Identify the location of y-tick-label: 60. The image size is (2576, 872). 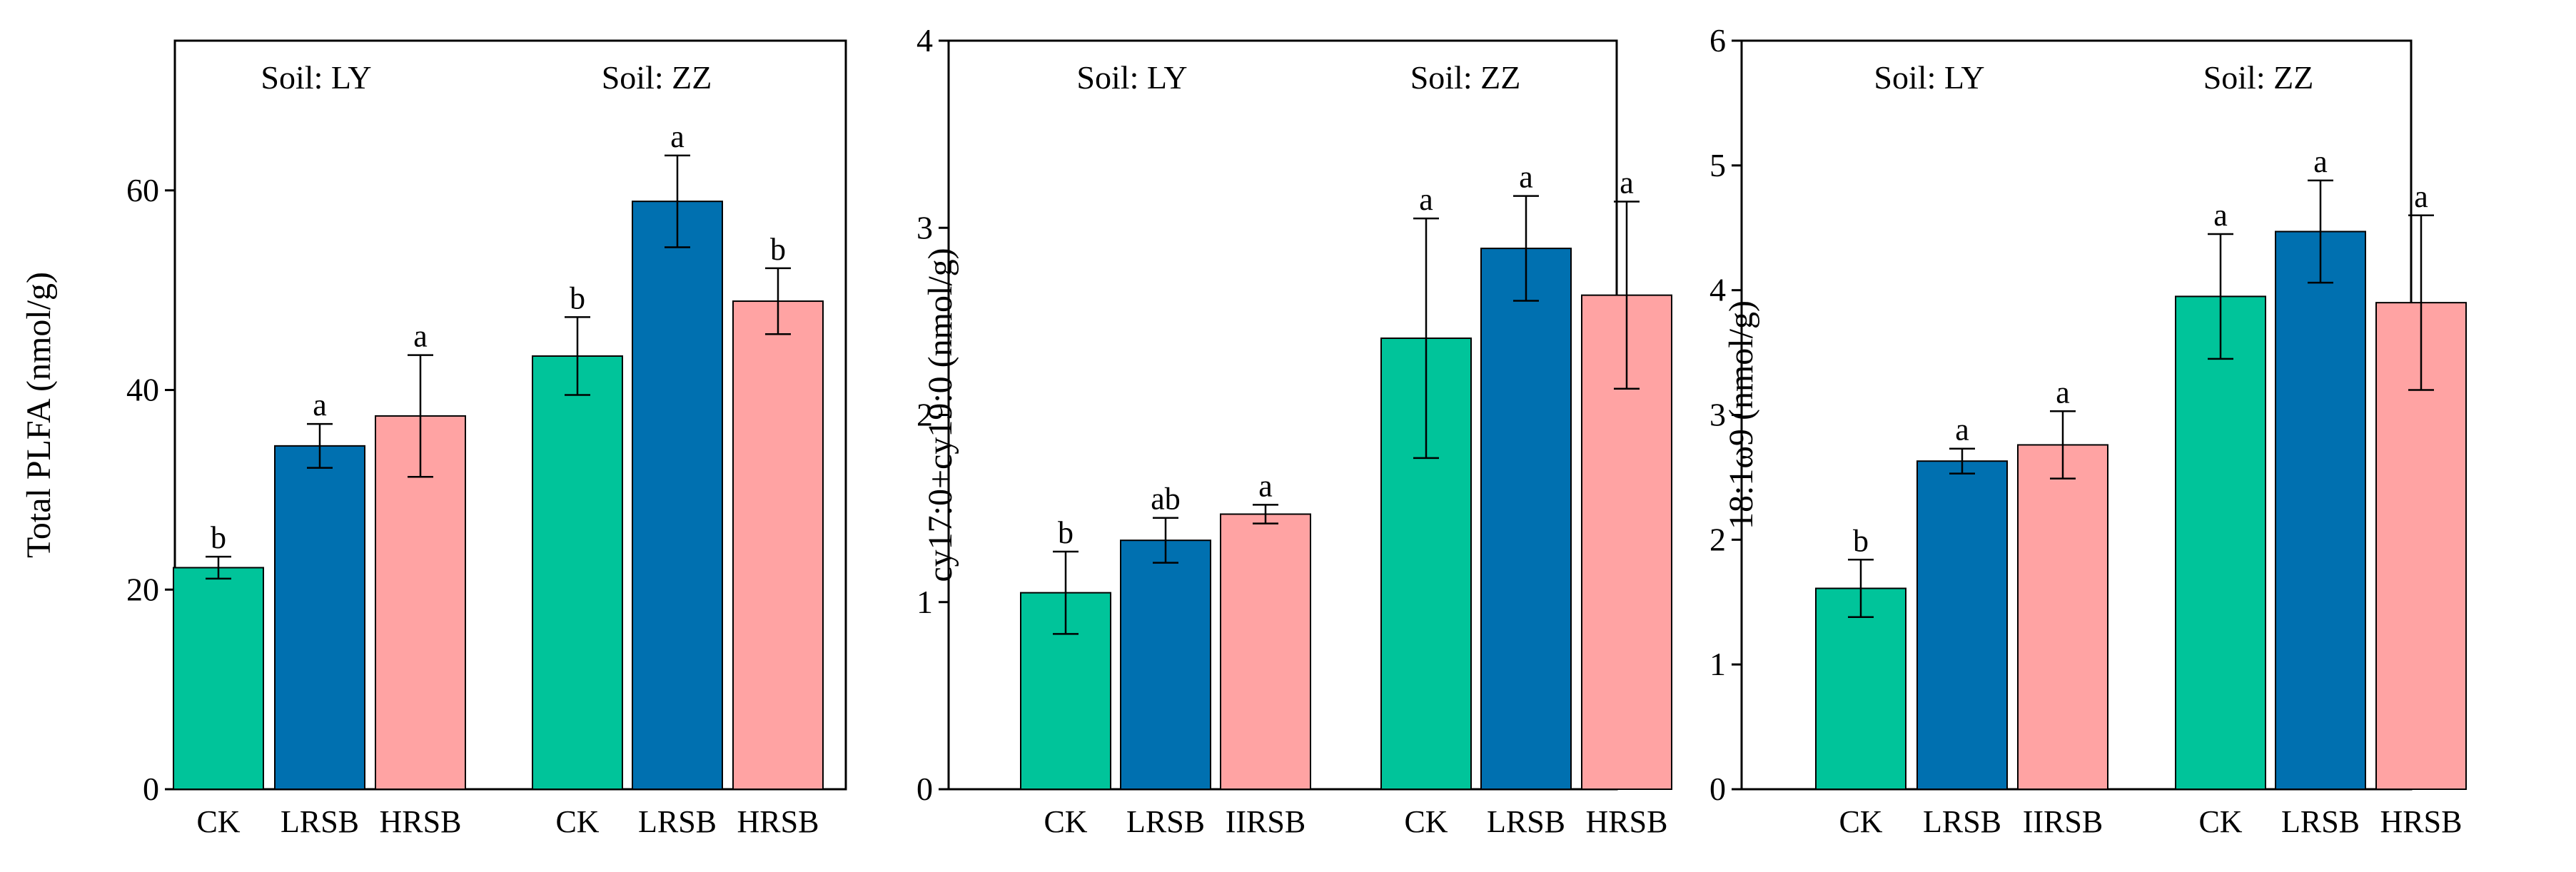
(142, 190).